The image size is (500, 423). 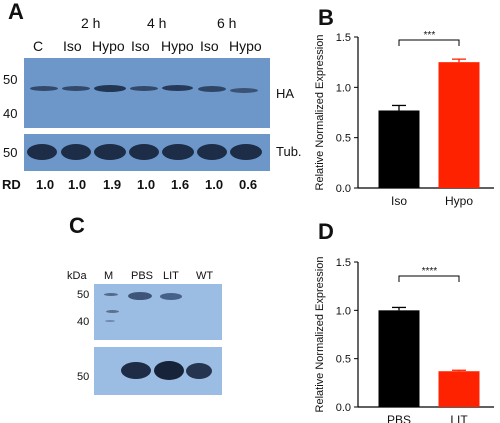 I want to click on chart-d-xtick-label-lit: LIT, so click(x=459, y=418).